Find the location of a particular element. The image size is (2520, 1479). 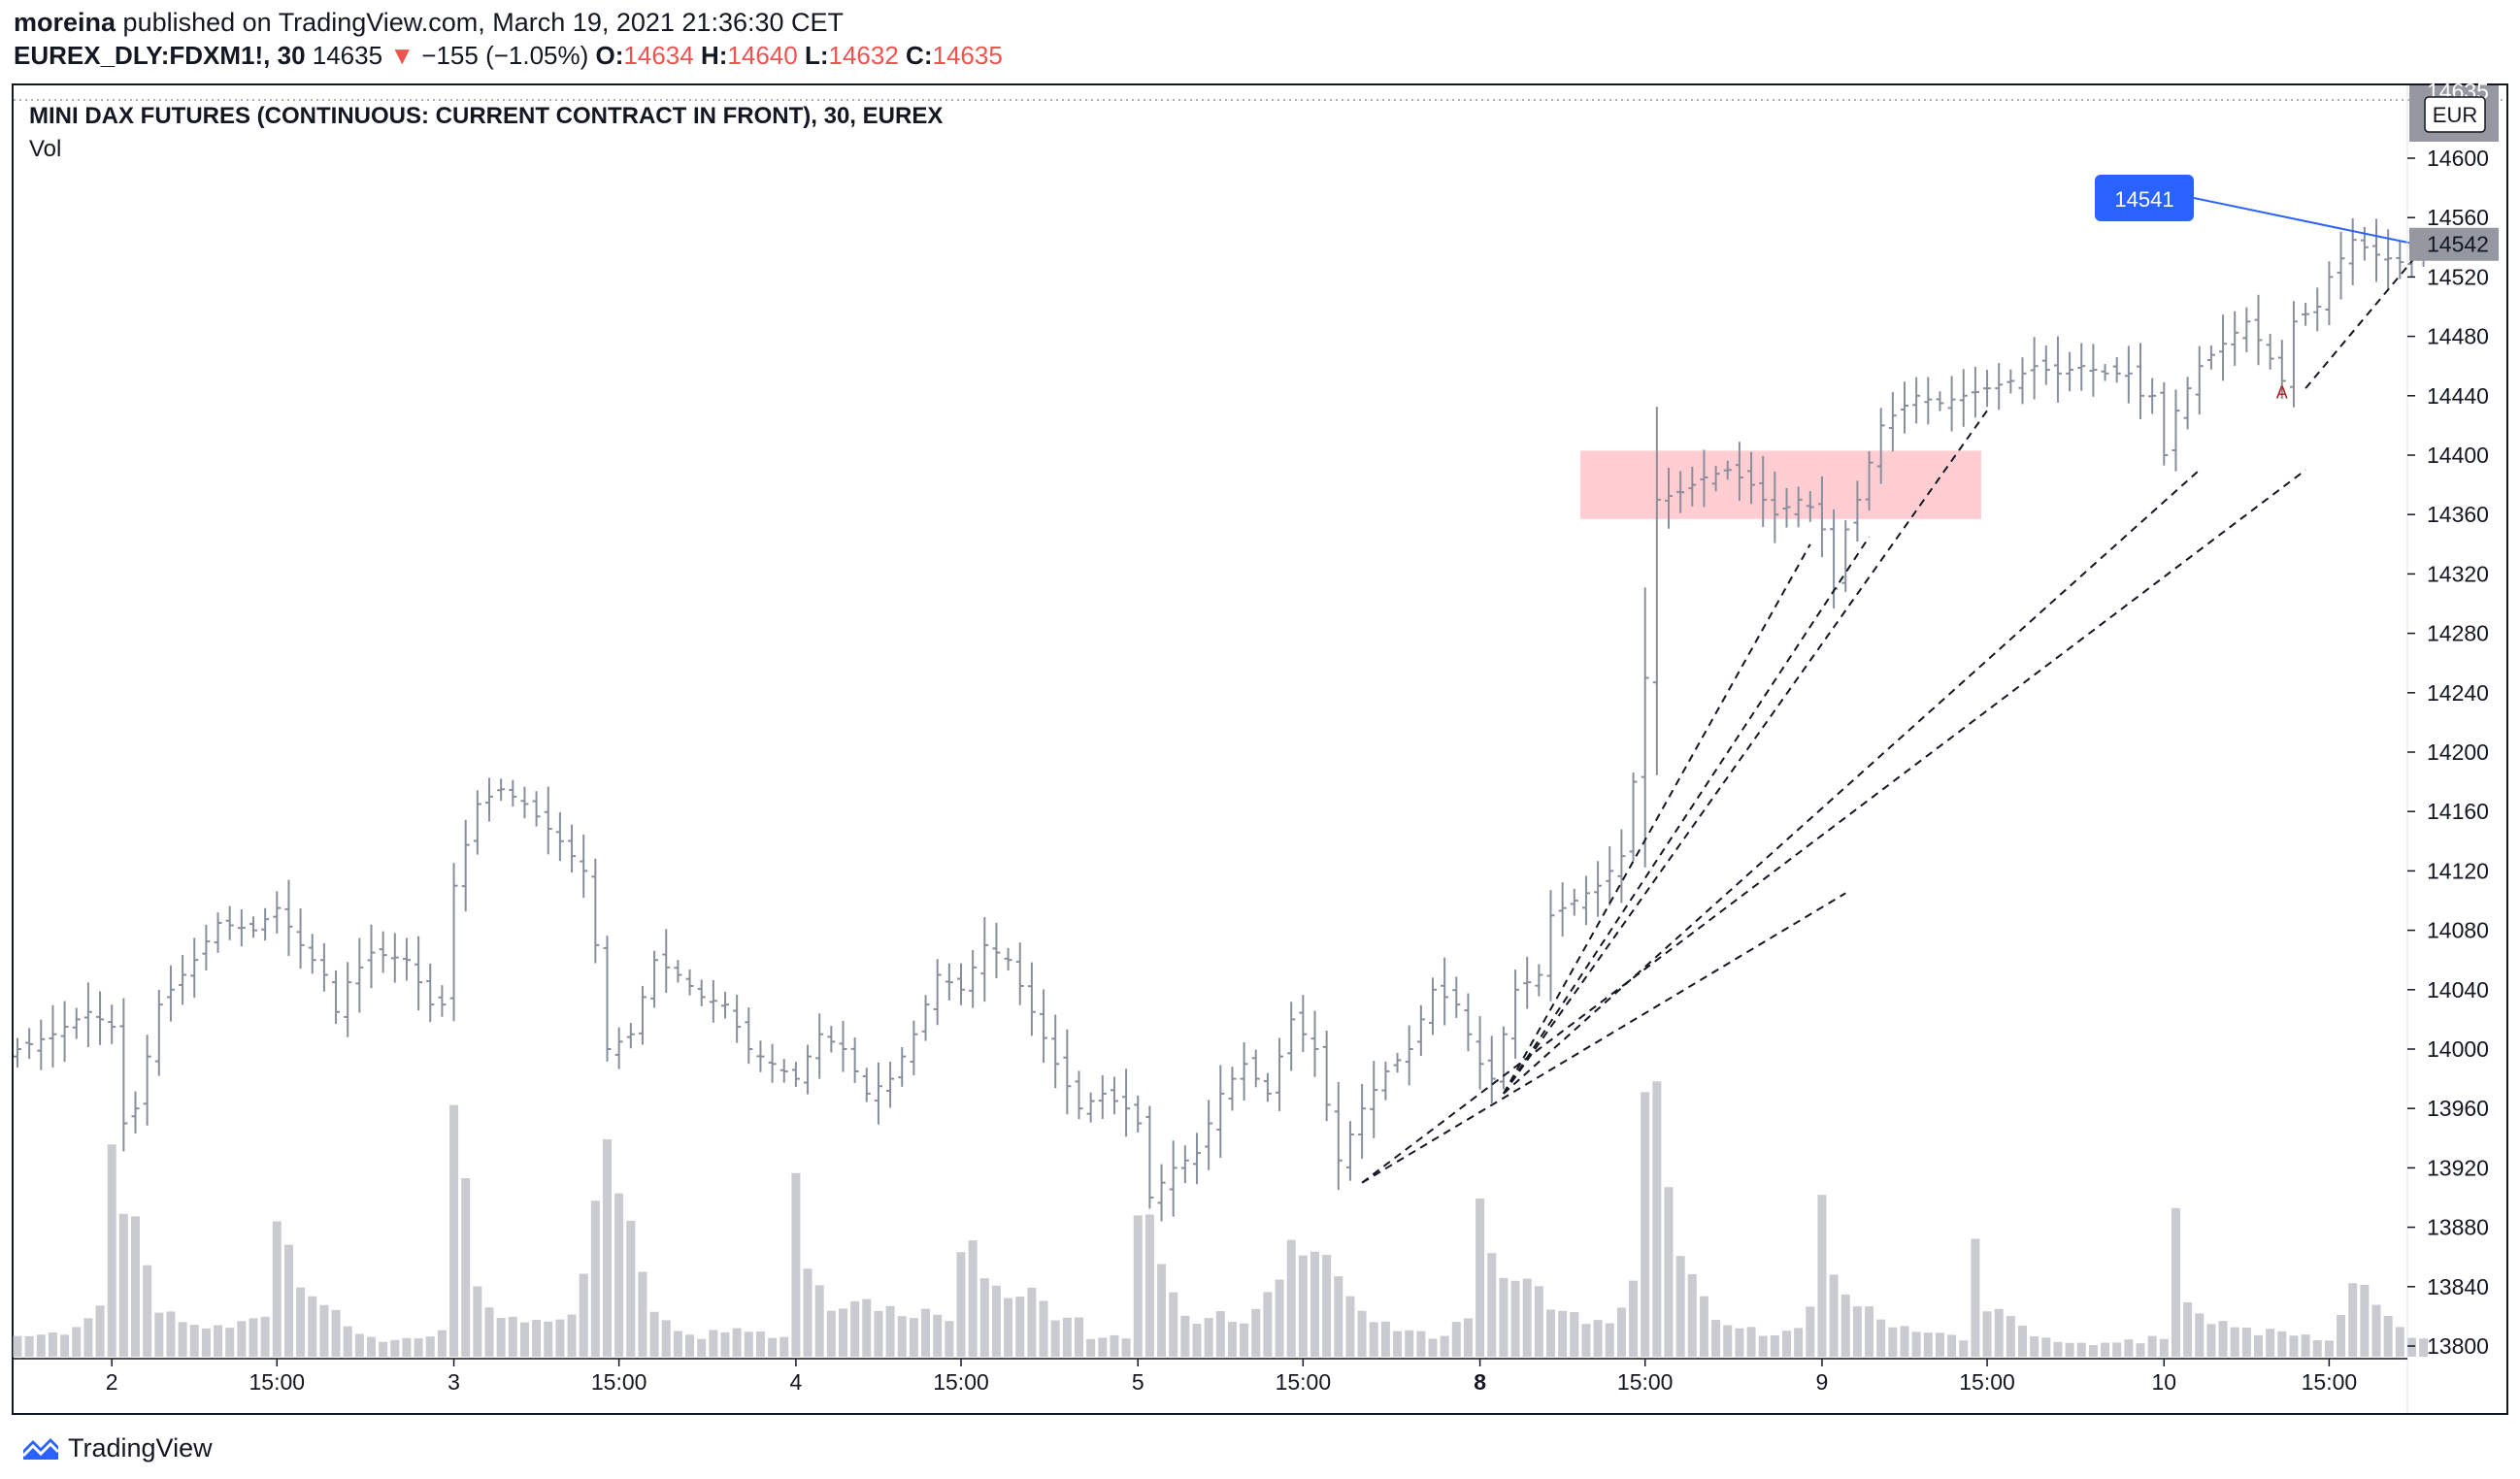

price-tick-label: 13800 is located at coordinates (2458, 1346).